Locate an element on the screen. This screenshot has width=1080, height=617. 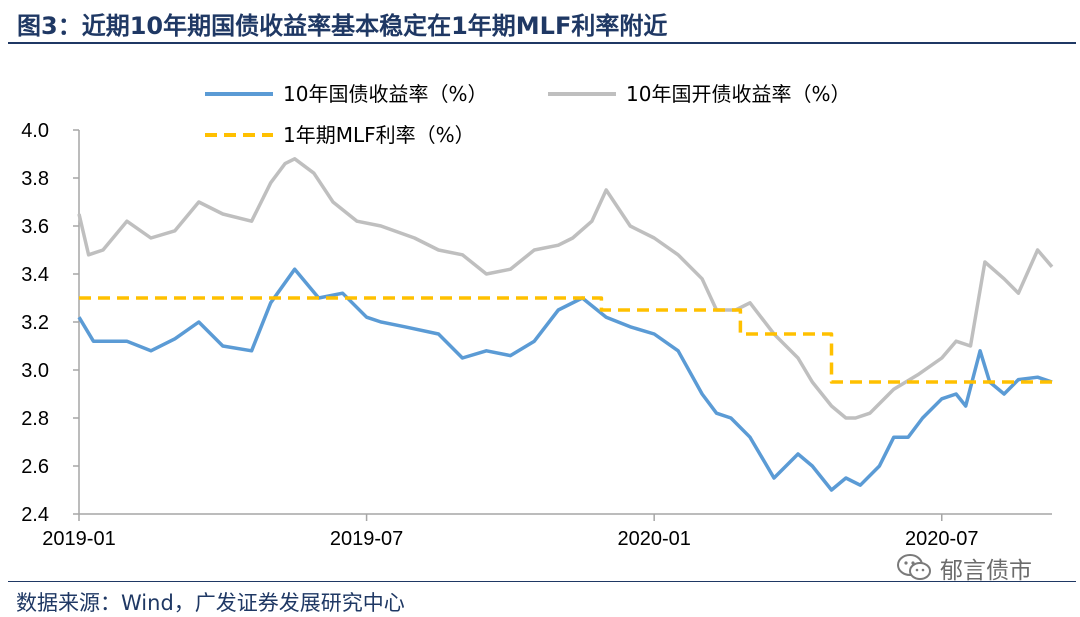
title-bar: 图3：近期10年期国债收益率基本稳定在1年期MLF利率附近 is located at coordinates (540, 22).